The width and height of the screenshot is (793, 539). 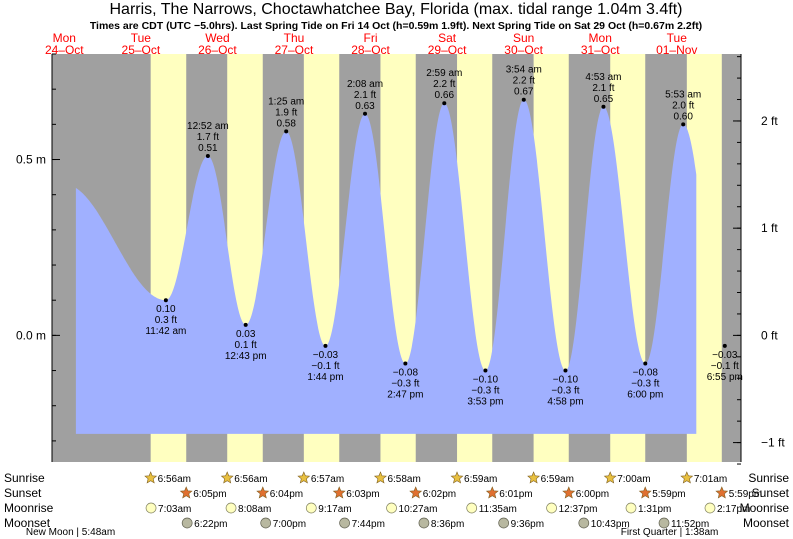 What do you see at coordinates (31, 335) in the screenshot?
I see `left-axis-label: 0.0 m` at bounding box center [31, 335].